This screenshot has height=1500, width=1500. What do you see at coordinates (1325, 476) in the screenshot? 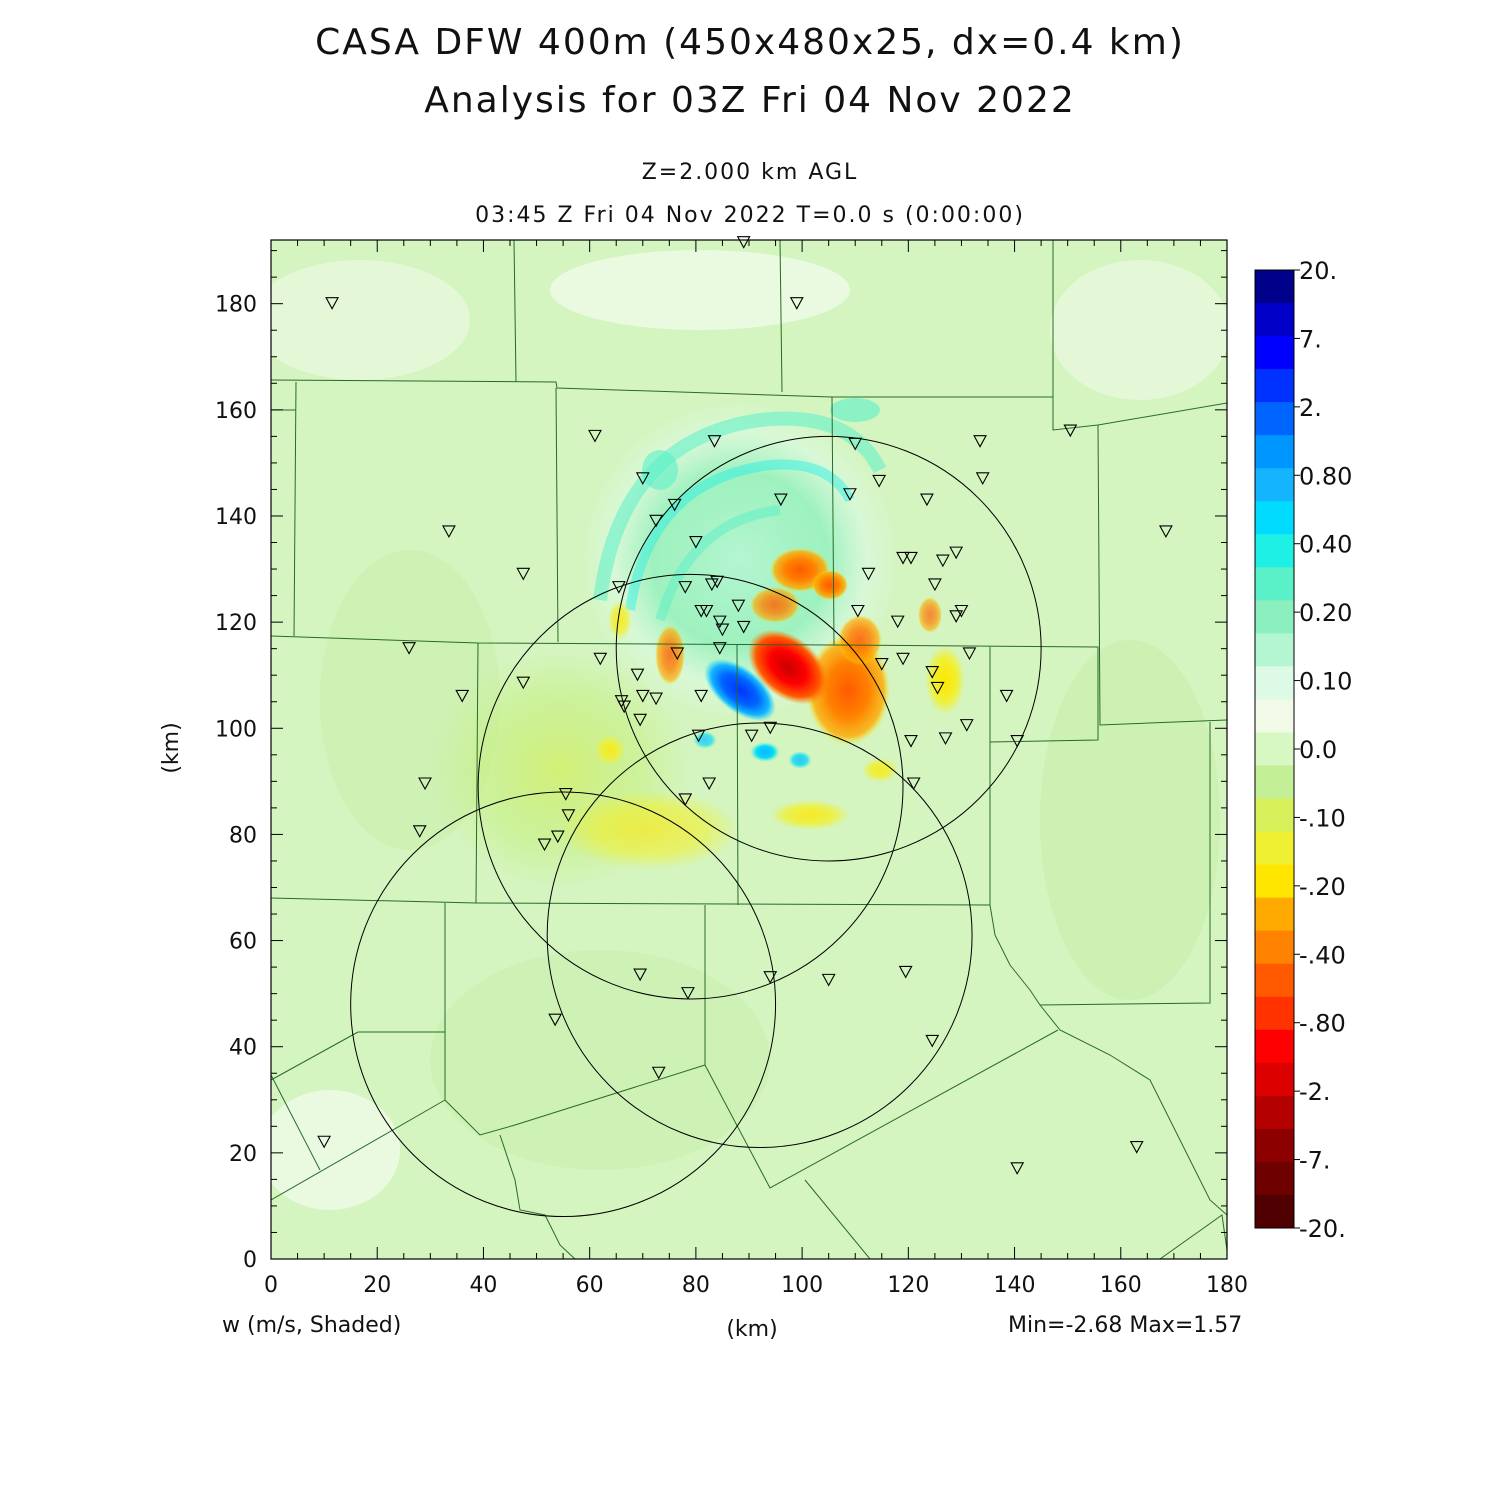
I see `colorbar-label: 0.80` at bounding box center [1325, 476].